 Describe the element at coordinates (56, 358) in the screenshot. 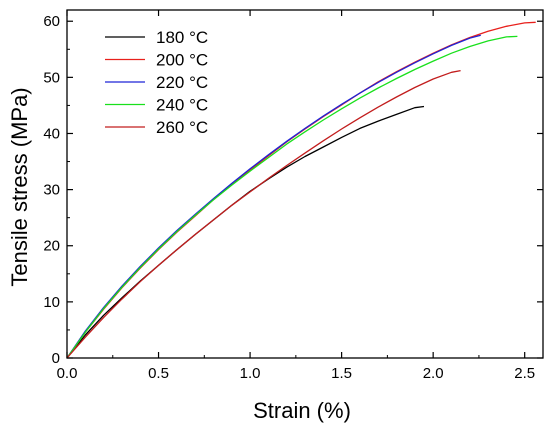

I see `y-tick-label: 0` at that location.